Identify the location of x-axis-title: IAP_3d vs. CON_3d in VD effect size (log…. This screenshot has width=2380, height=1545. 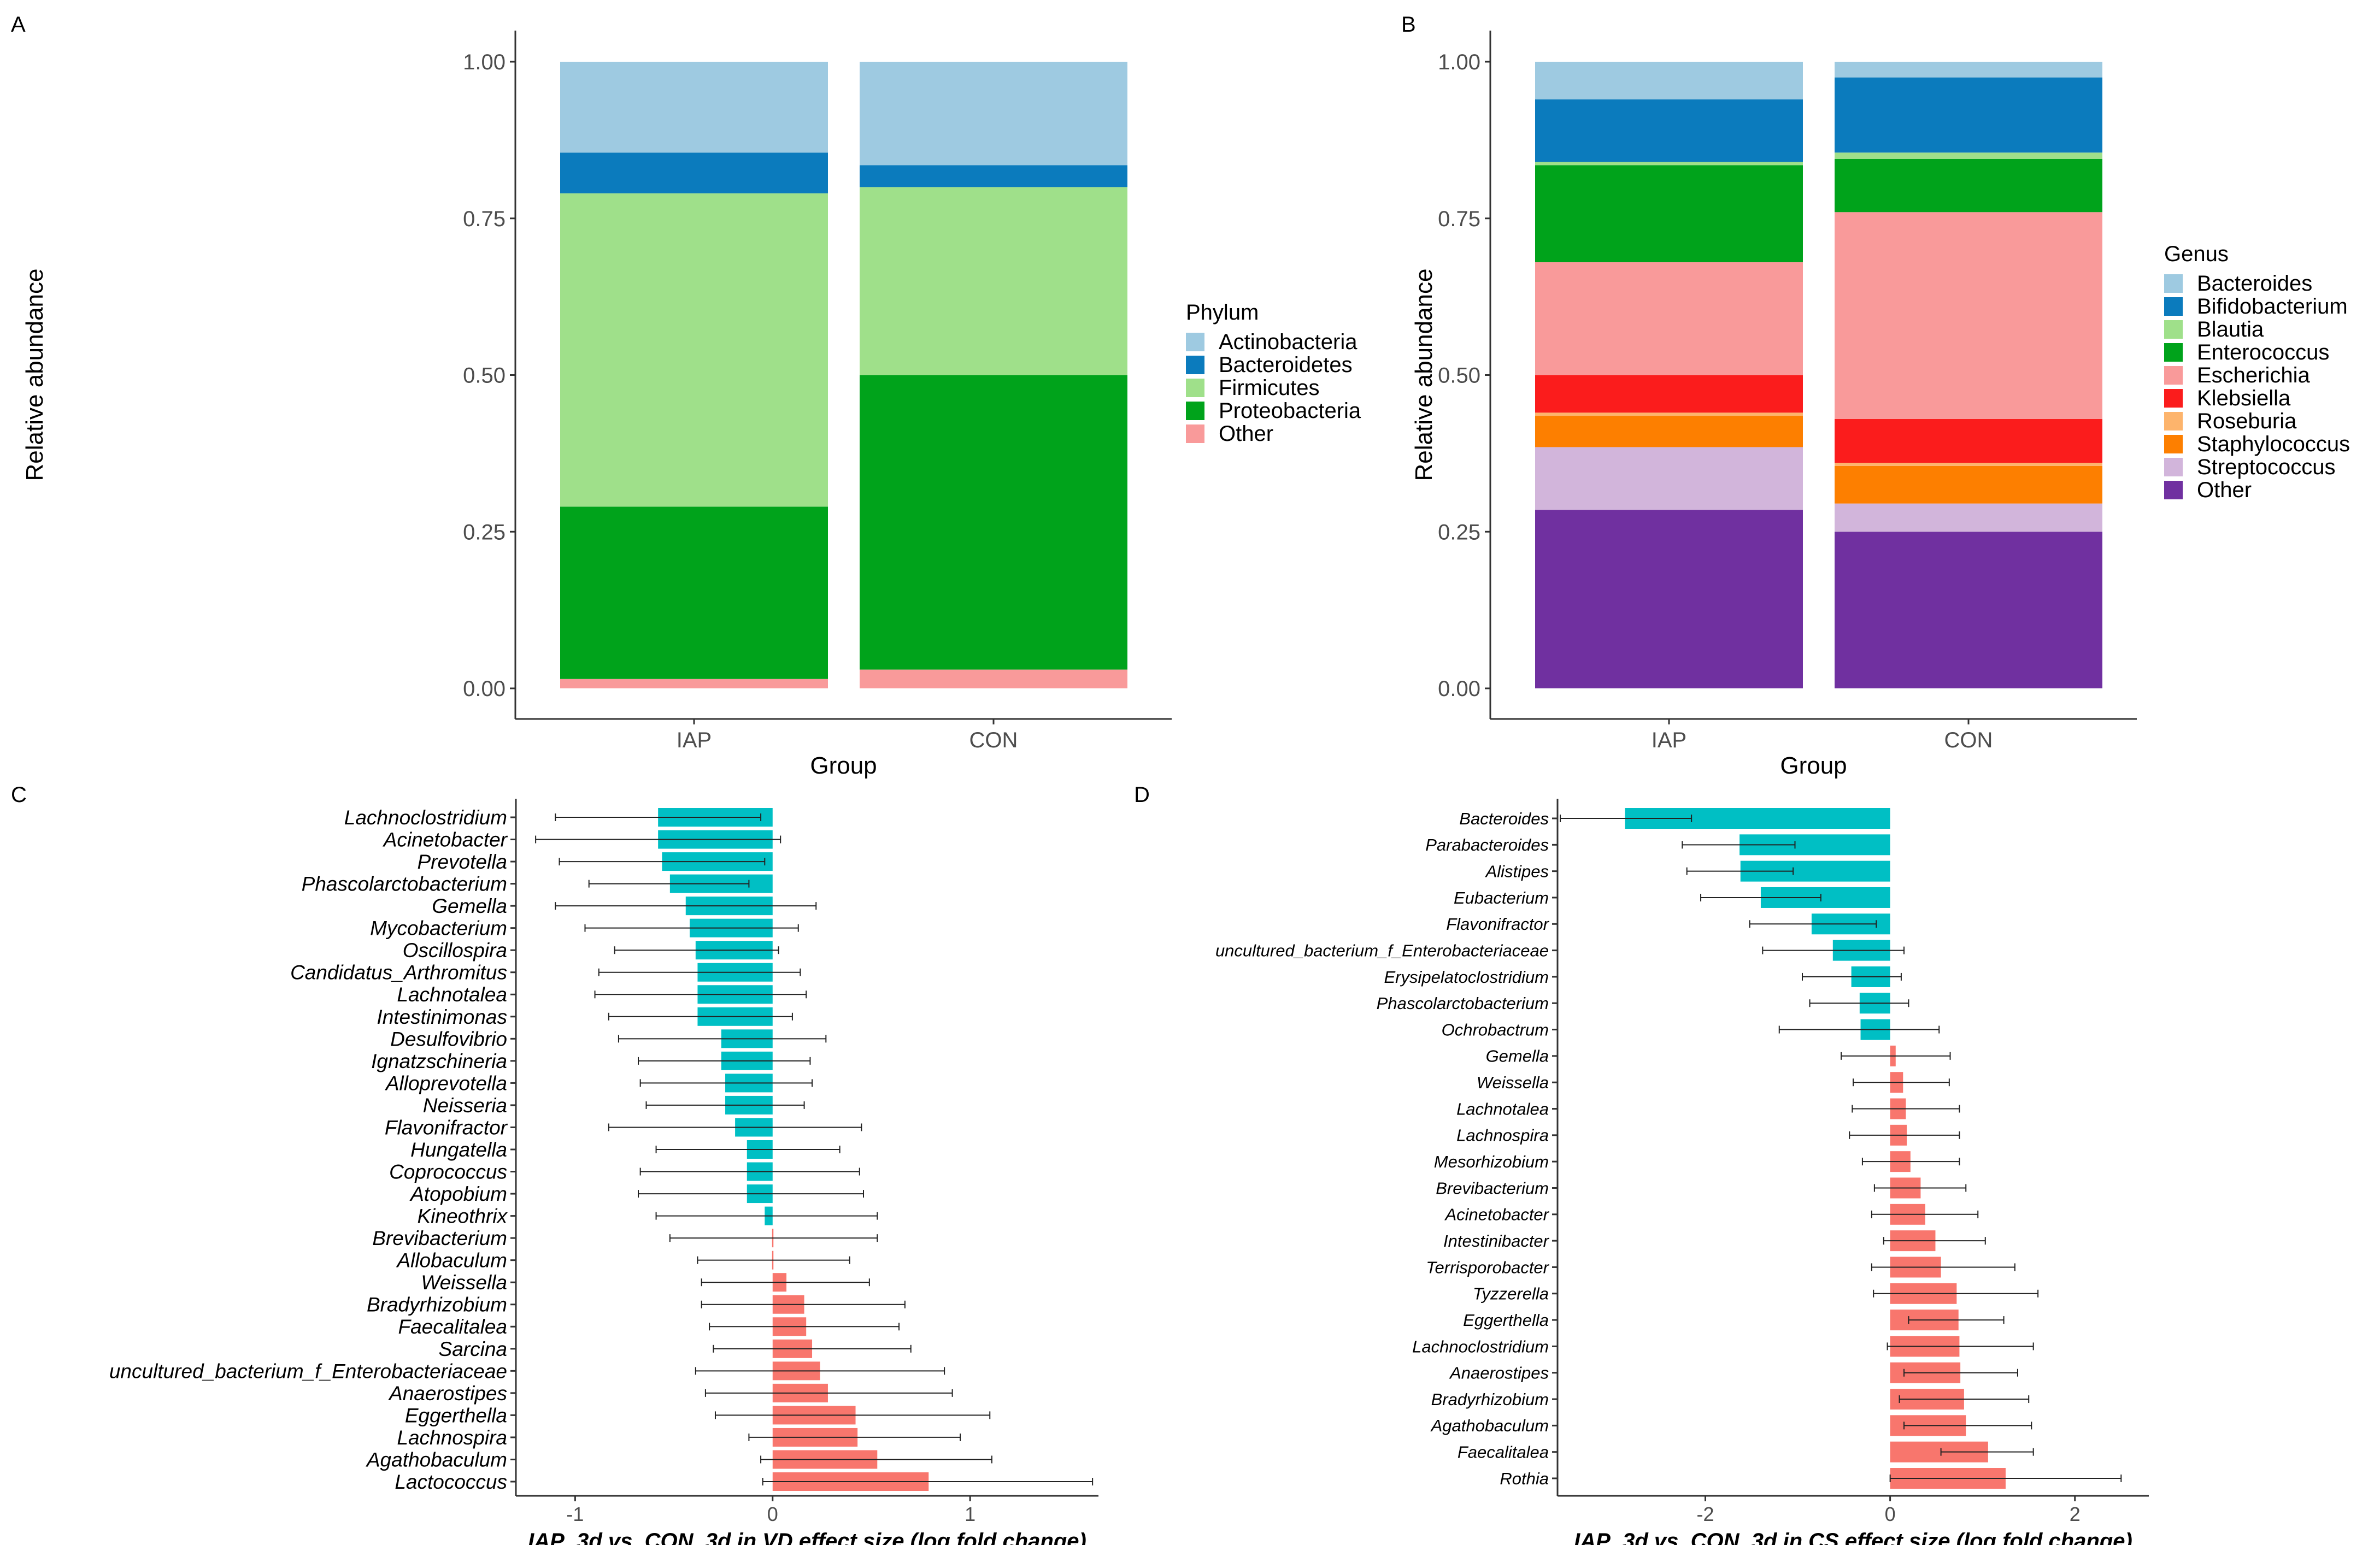
(807, 1537).